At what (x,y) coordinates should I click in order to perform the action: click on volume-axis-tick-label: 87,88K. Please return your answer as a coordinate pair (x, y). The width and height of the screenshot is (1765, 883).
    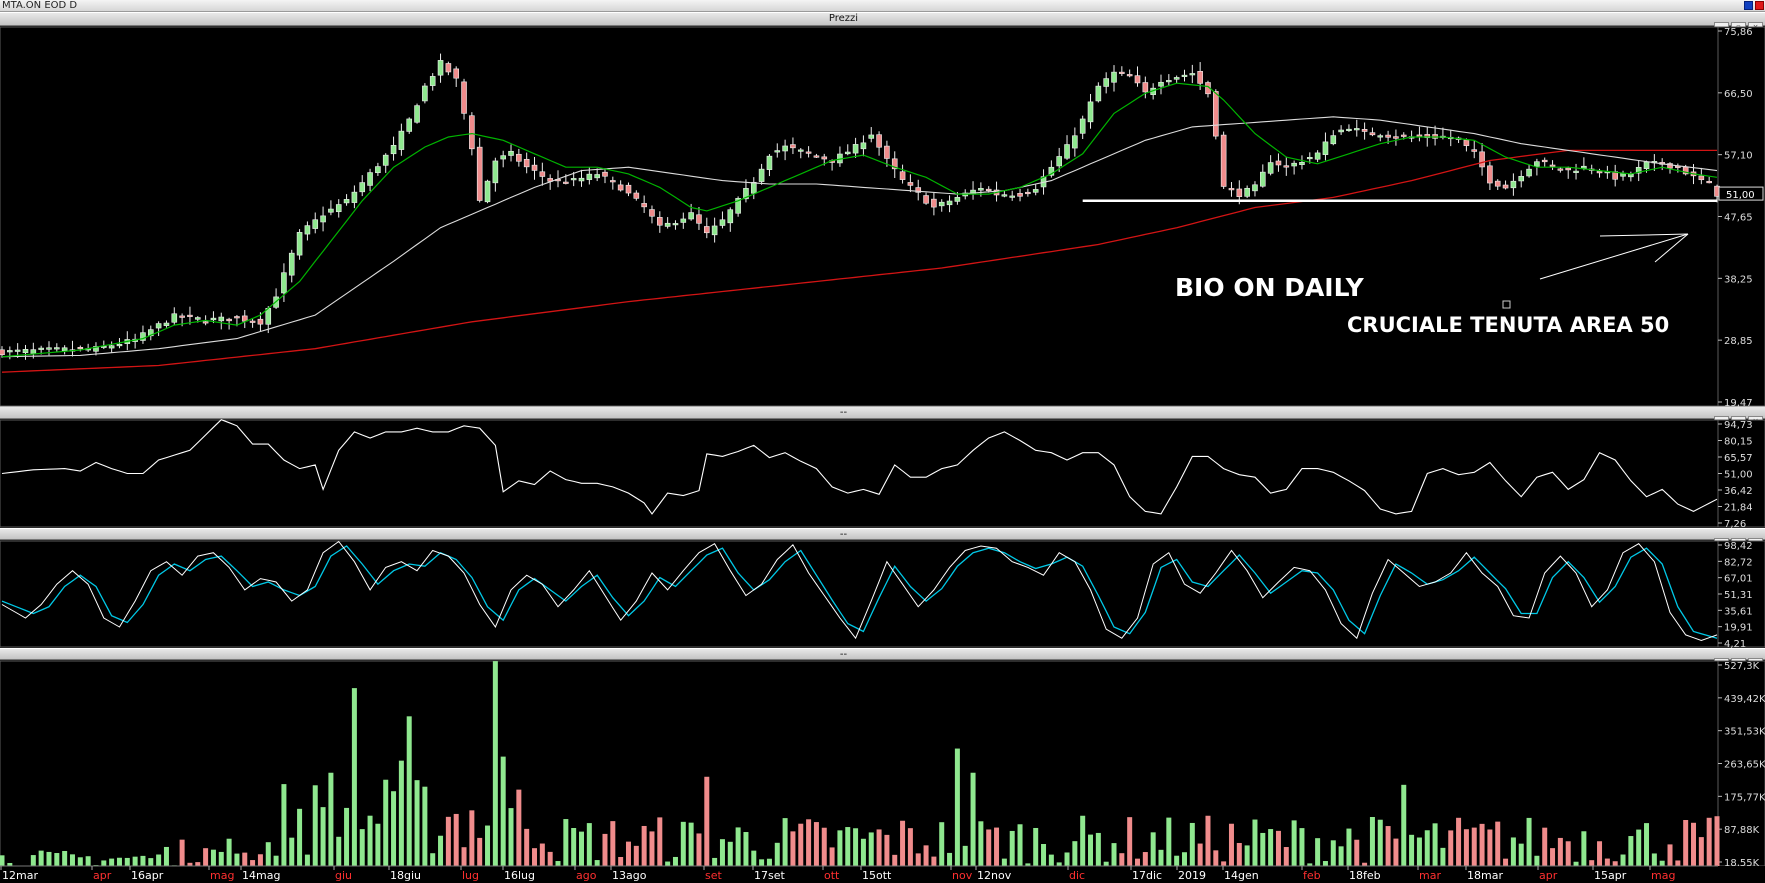
    Looking at the image, I should click on (1742, 830).